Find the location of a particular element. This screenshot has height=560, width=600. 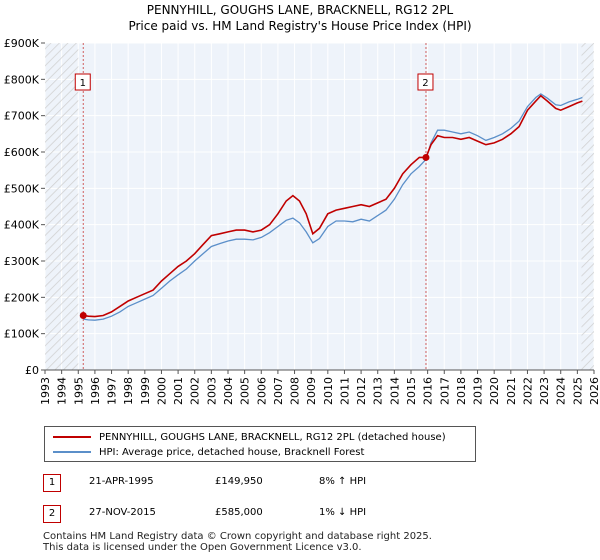

x-tick-label-2026: 2026 is located at coordinates (594, 391).